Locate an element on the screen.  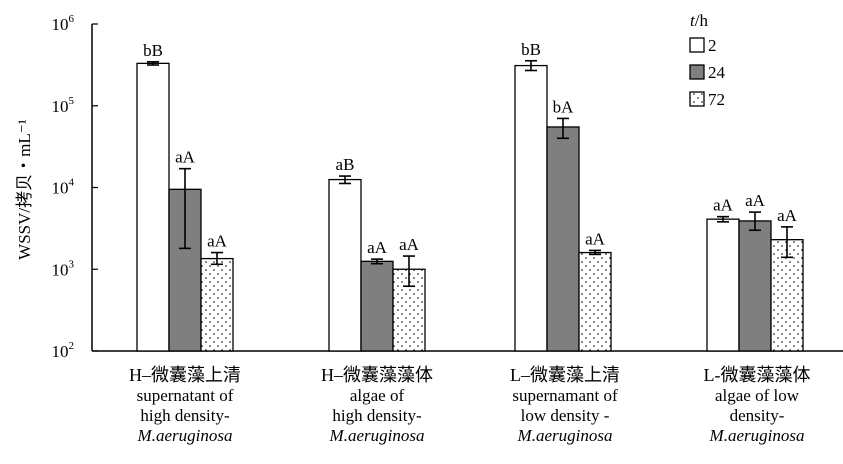
category-en2-text: density- is located at coordinates (757, 415).